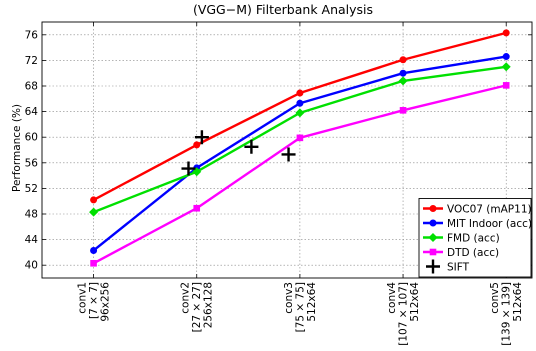  I want to click on chart-title: (VGG−M) Filterbank Analysis, so click(283, 9).